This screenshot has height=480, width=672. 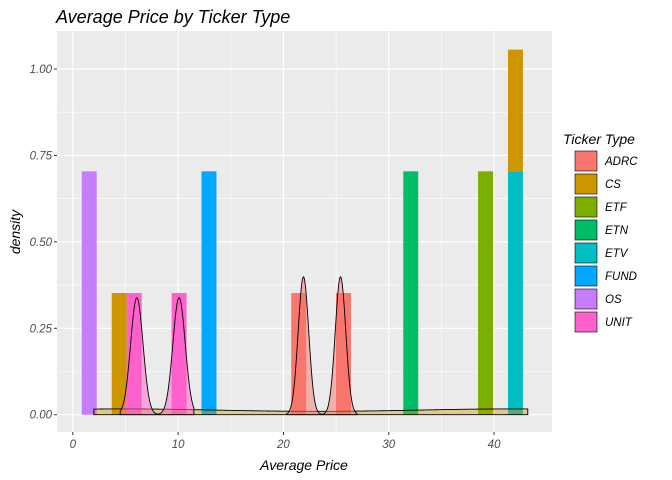 What do you see at coordinates (586, 253) in the screenshot?
I see `legend-swatch-etv` at bounding box center [586, 253].